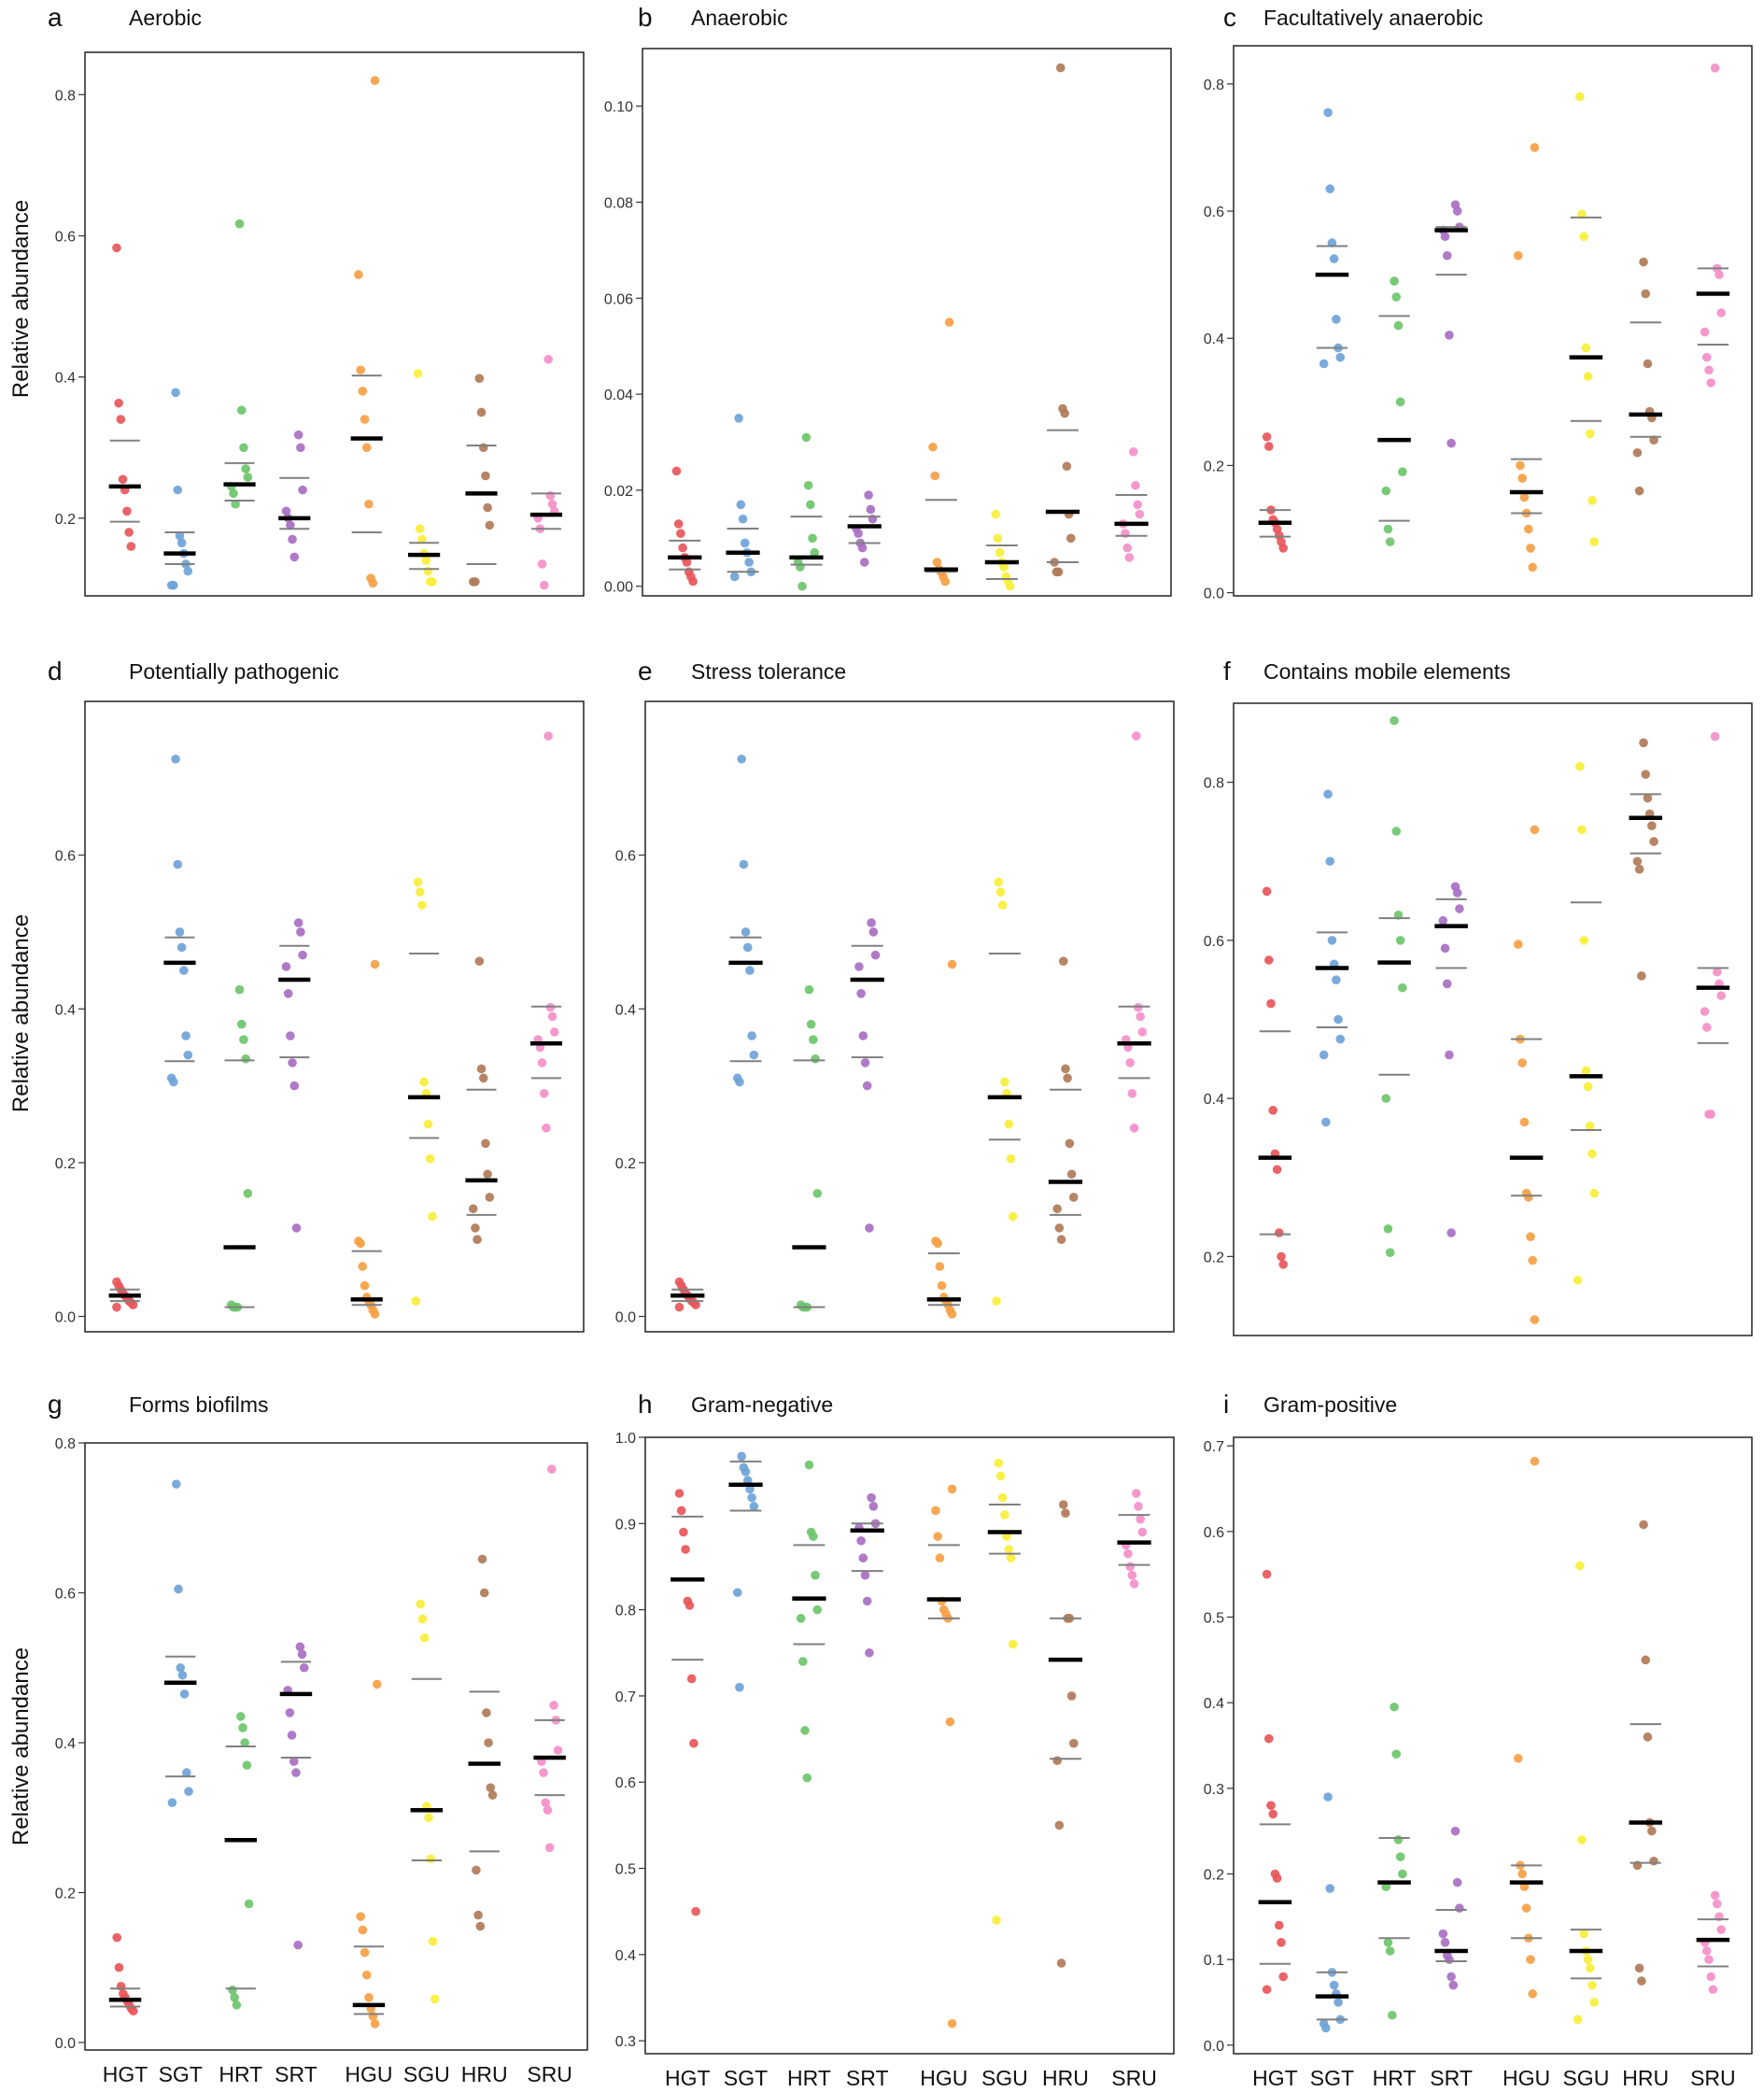  What do you see at coordinates (625, 857) in the screenshot?
I see `y-tick-label: 0.6` at bounding box center [625, 857].